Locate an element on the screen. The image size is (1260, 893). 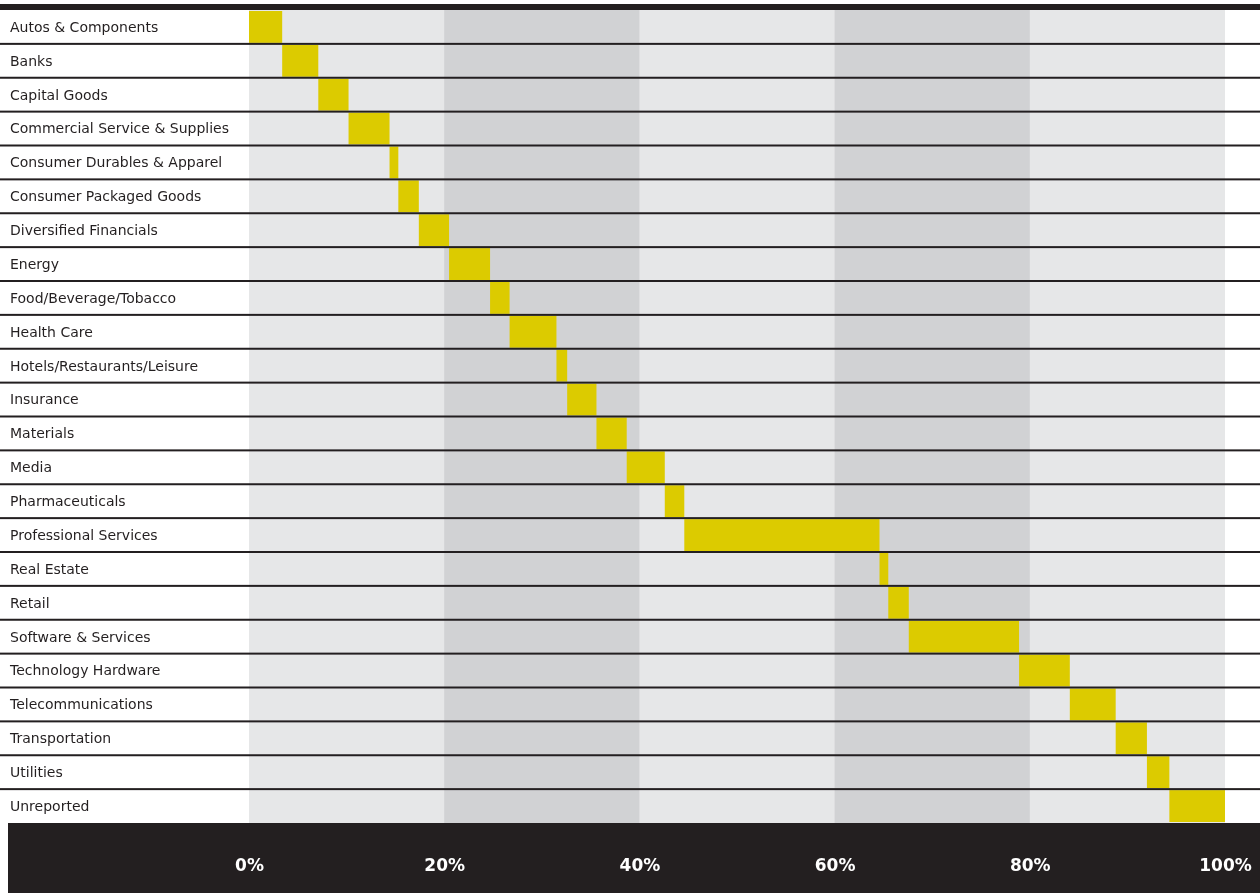
y-tick-label: Utilities is located at coordinates (36, 772).